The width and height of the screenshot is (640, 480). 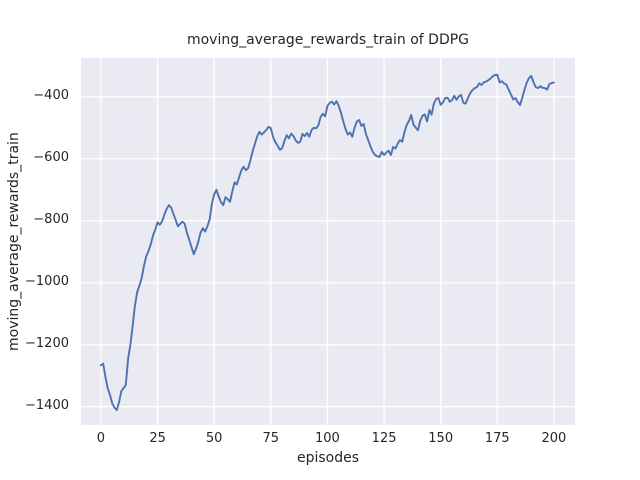 I want to click on chart-title: moving_average_rewards_train of DDPG, so click(x=328, y=40).